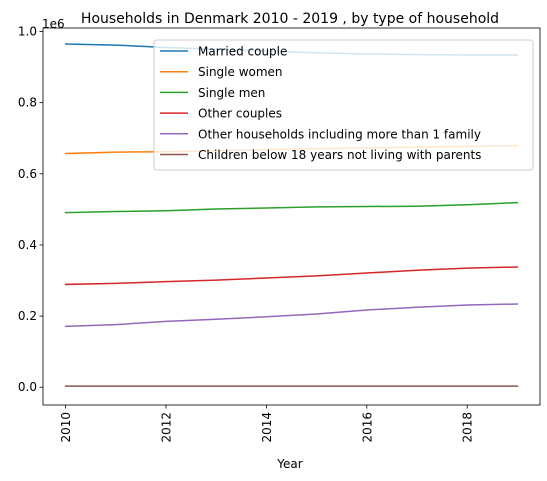 The height and width of the screenshot is (481, 547). Describe the element at coordinates (27, 387) in the screenshot. I see `y-tick-label: 0.0` at that location.